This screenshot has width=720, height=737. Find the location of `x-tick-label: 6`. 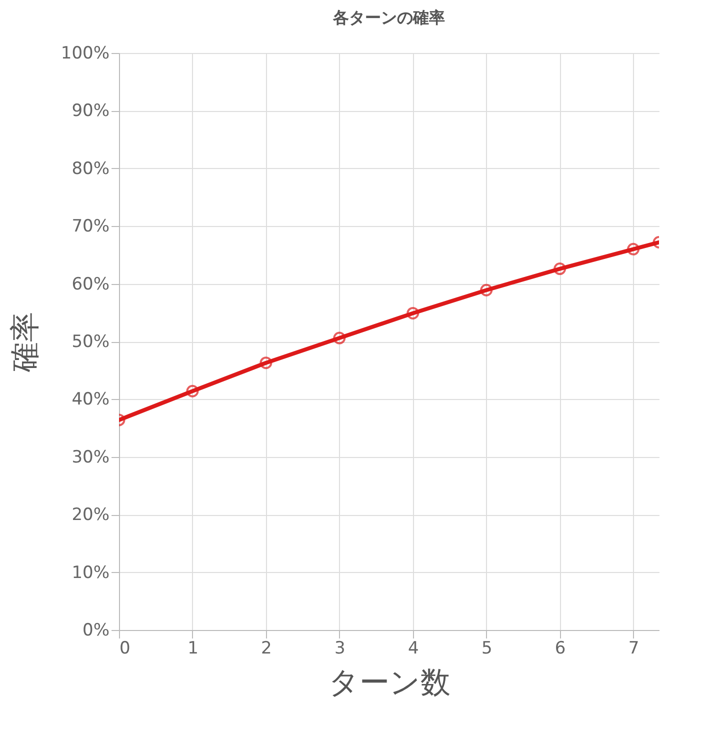

x-tick-label: 6 is located at coordinates (560, 648).